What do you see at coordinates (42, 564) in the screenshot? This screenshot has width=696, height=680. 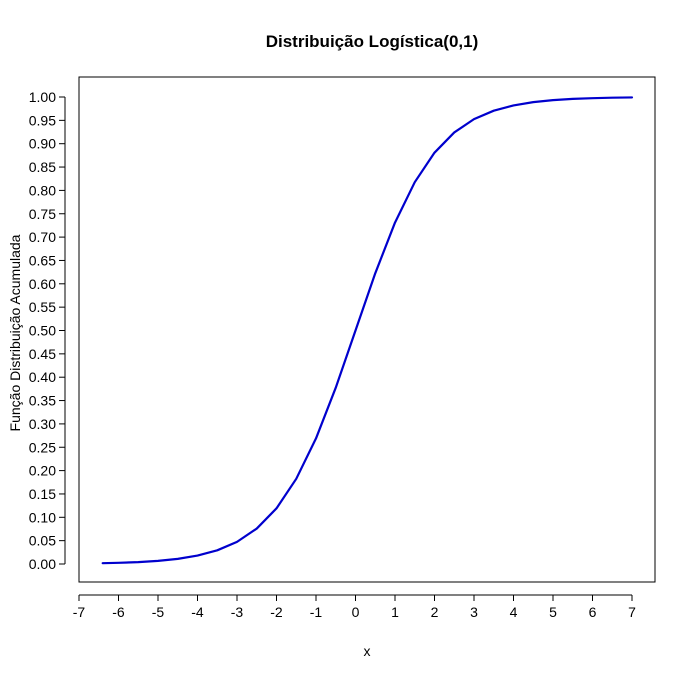 I see `y-tick-label: 0.00` at bounding box center [42, 564].